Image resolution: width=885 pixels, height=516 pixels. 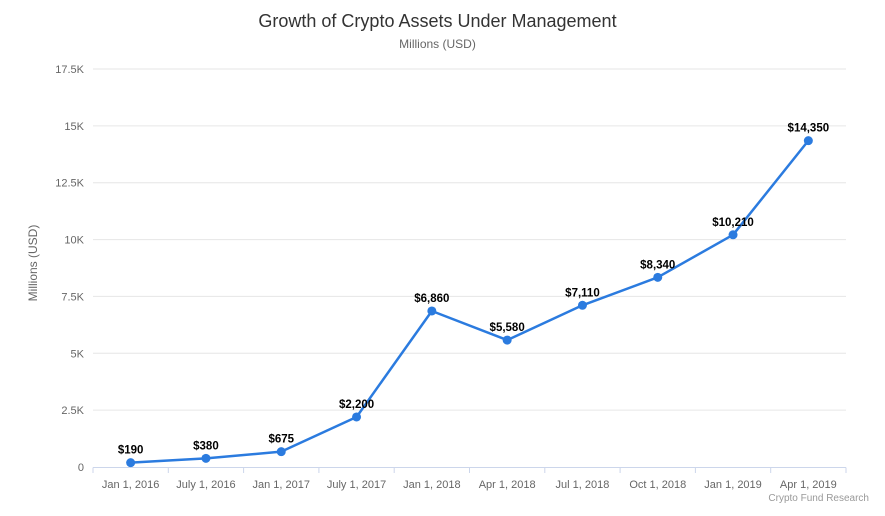 I want to click on x-tick-label: Jan 1, 2018, so click(x=432, y=485).